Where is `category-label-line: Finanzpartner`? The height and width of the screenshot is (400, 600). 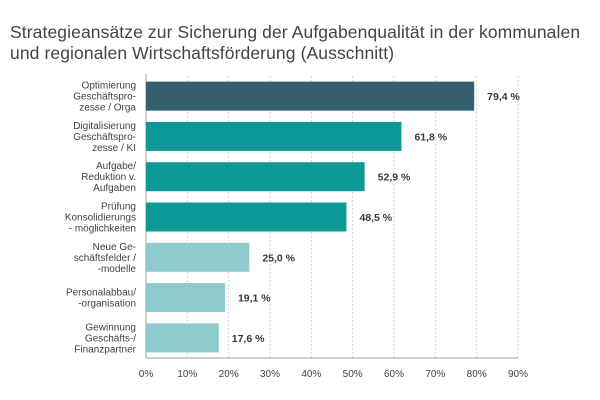
category-label-line: Finanzpartner is located at coordinates (105, 349).